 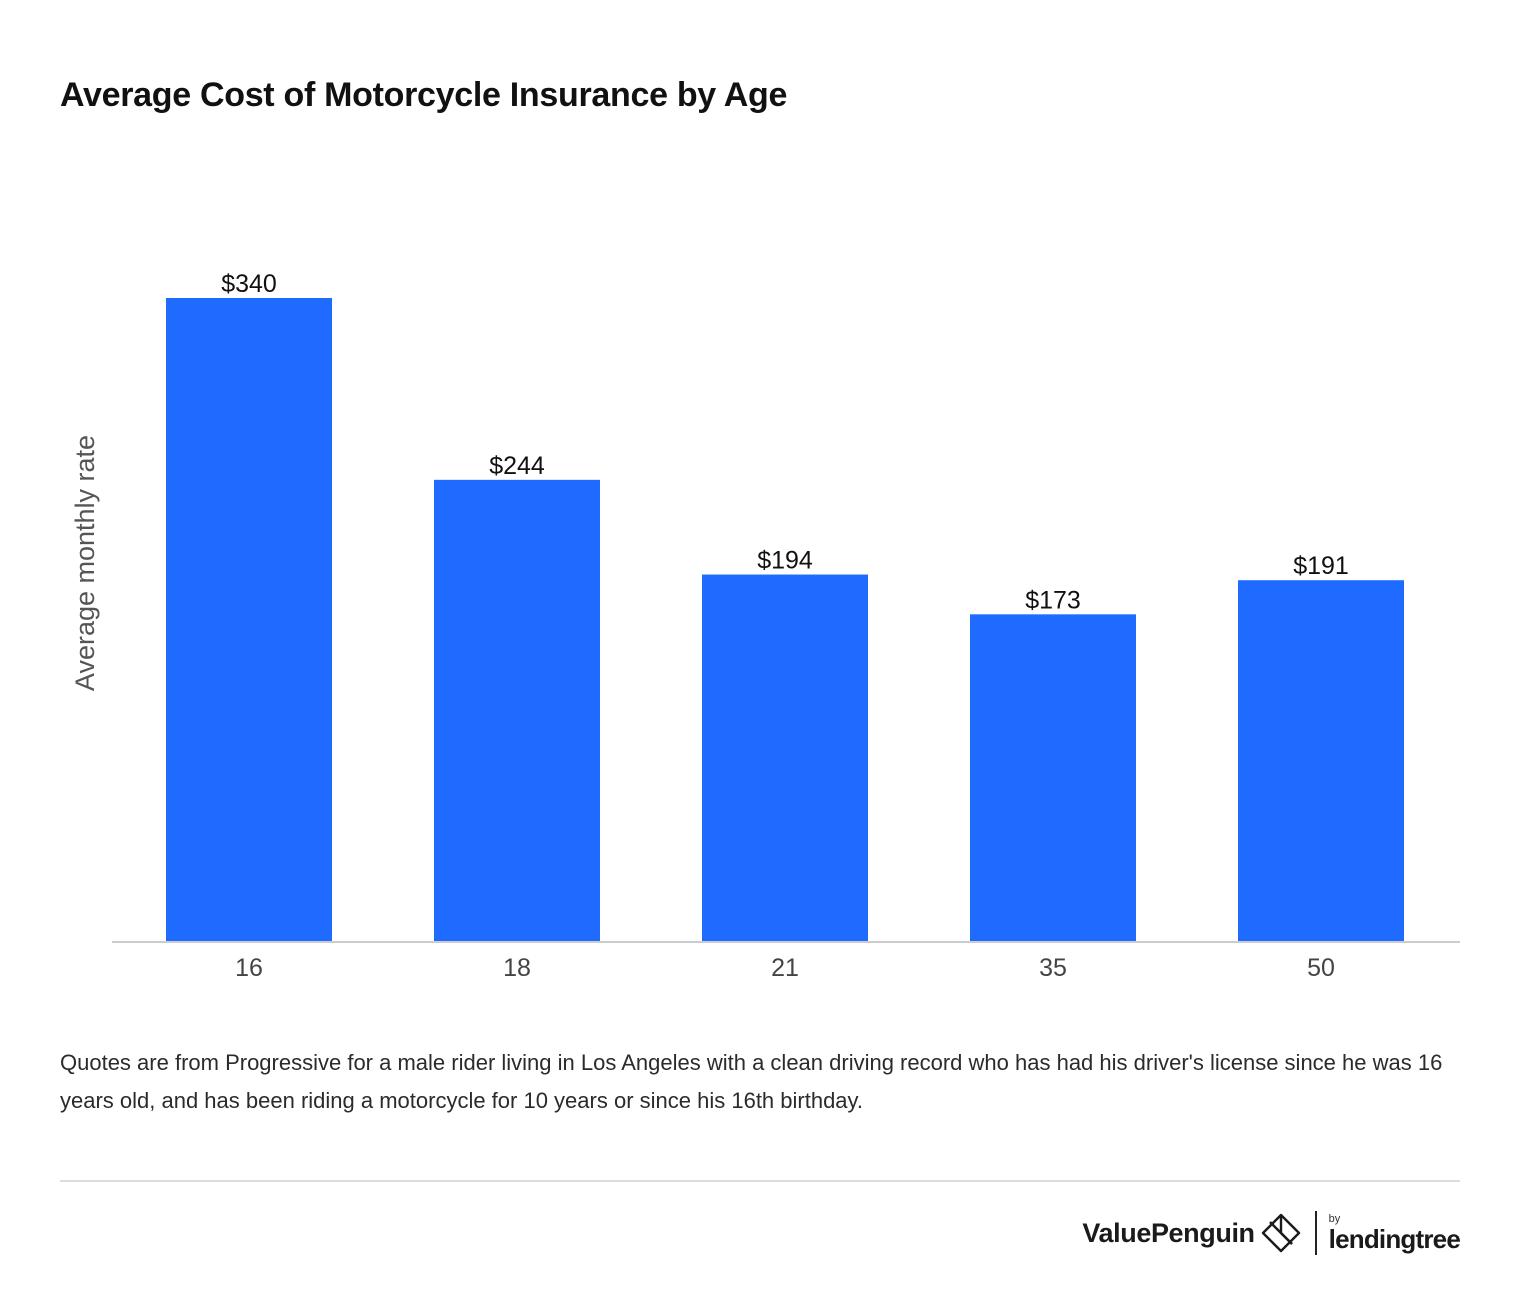 What do you see at coordinates (1053, 968) in the screenshot?
I see `x-tick-label-35: 35` at bounding box center [1053, 968].